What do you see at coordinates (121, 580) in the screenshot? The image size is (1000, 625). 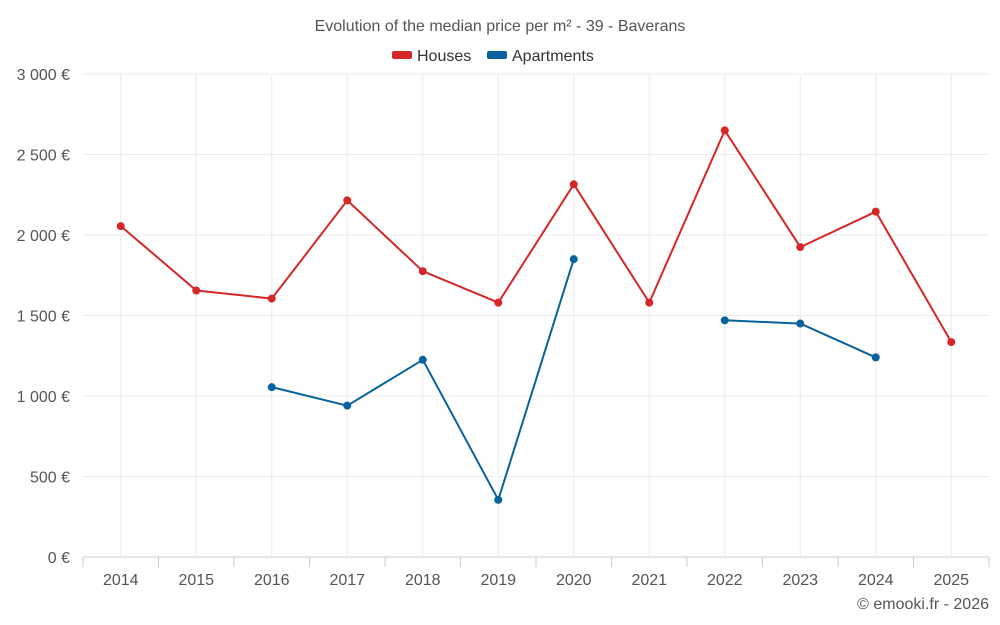 I see `x-tick-label-2014: 2014` at bounding box center [121, 580].